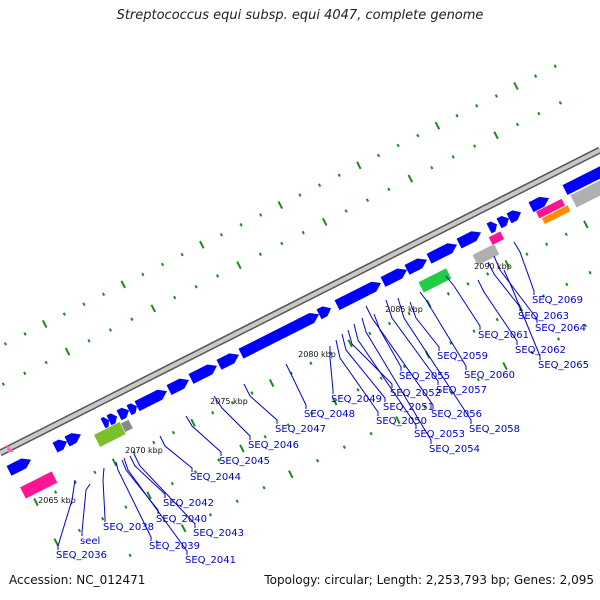 The width and height of the screenshot is (600, 600). Describe the element at coordinates (557, 300) in the screenshot. I see `gene-label: SEQ_2069` at that location.